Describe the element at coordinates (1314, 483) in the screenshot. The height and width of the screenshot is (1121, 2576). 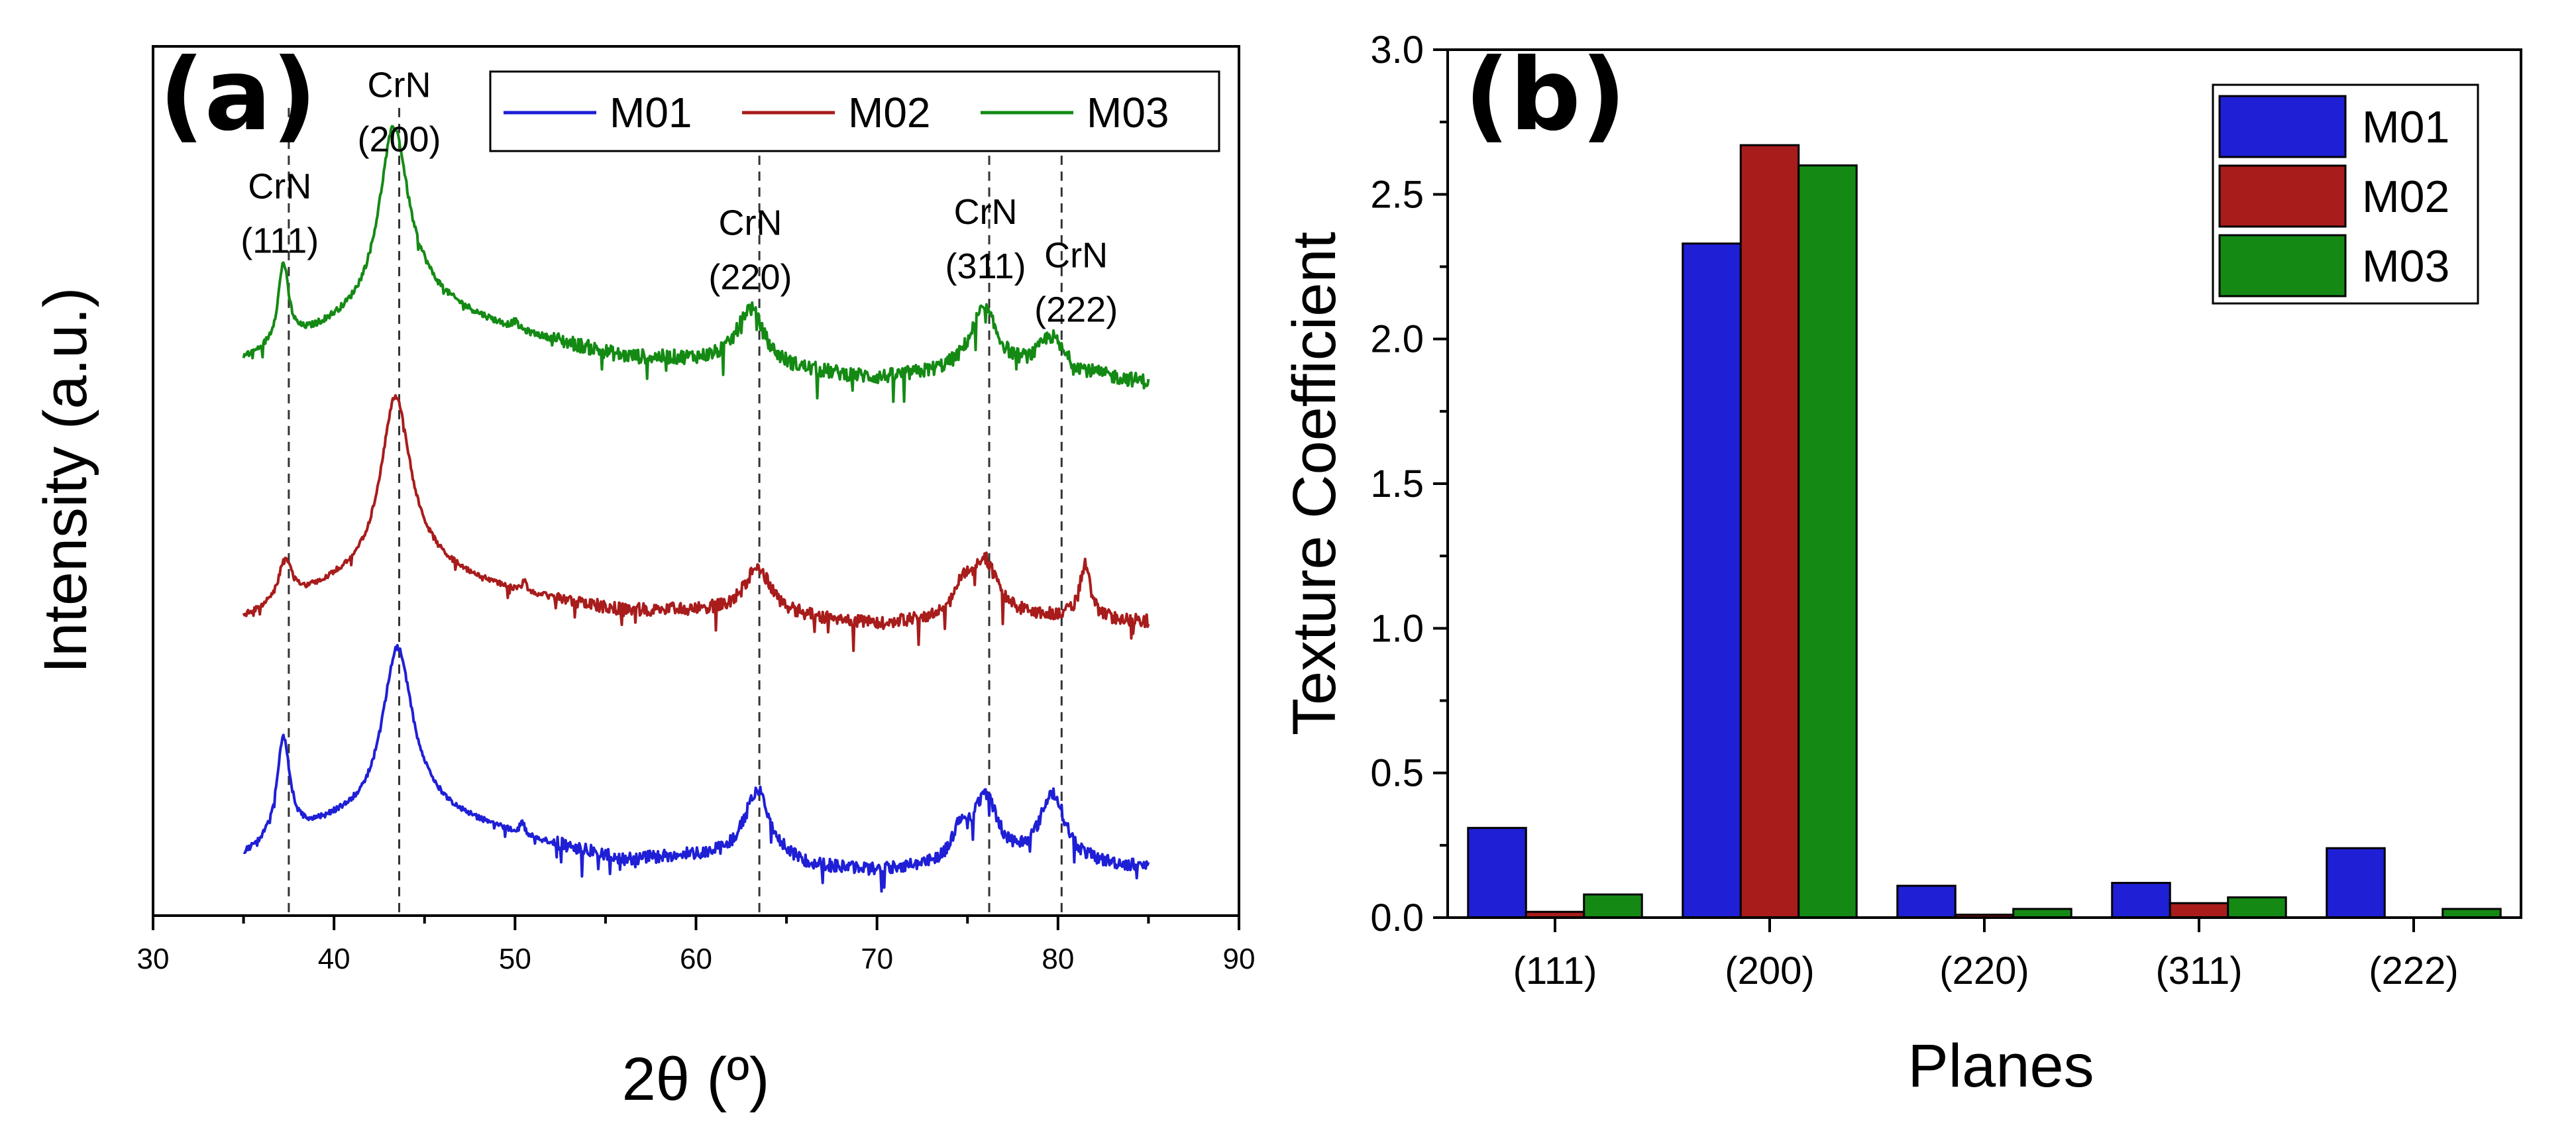
I see `panel-b-y-axis-title: Texture Coefficient` at that location.